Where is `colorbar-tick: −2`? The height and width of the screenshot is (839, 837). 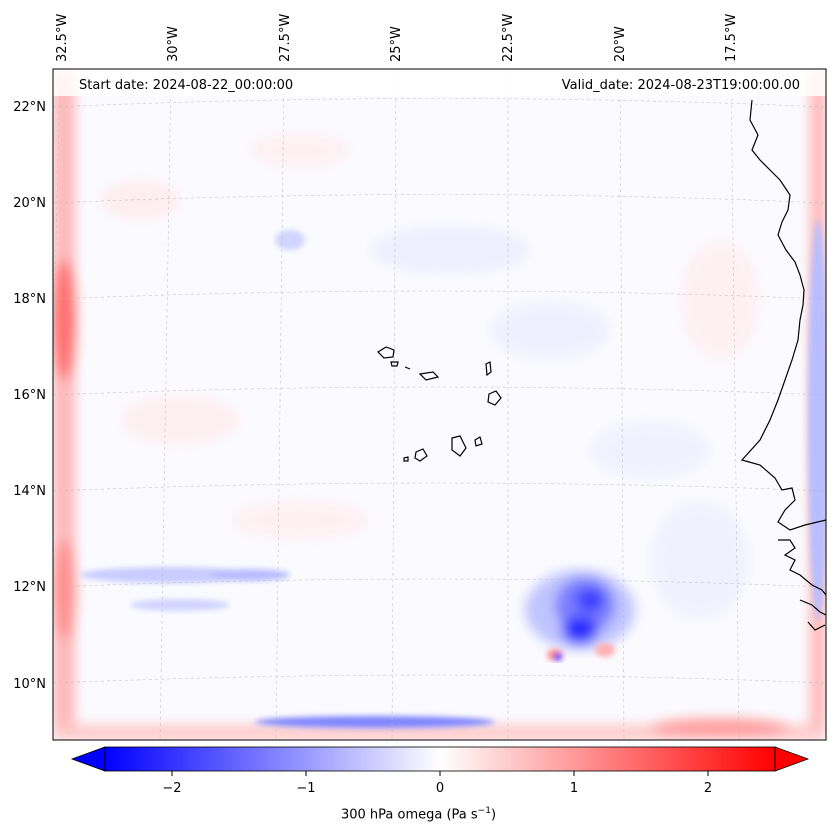
colorbar-tick: −2 is located at coordinates (171, 788).